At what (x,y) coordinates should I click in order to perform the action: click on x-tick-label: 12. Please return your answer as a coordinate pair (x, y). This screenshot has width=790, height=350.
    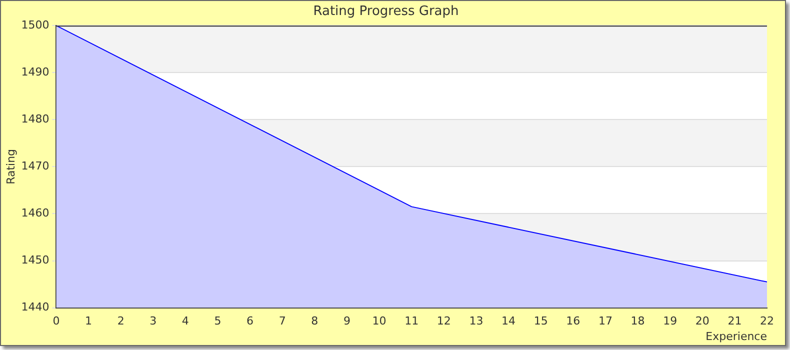
    Looking at the image, I should click on (443, 321).